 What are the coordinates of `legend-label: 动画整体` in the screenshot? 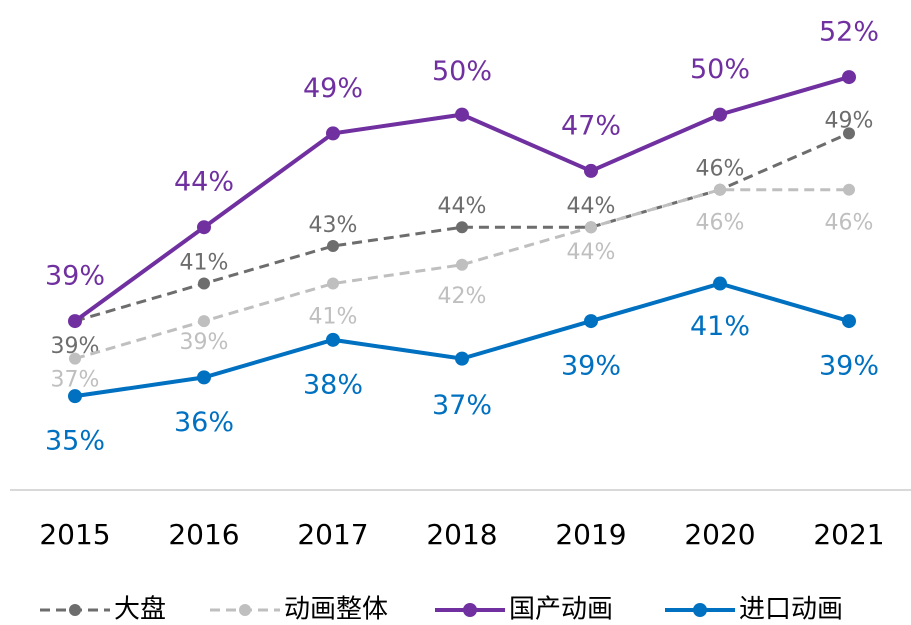 It's located at (336, 610).